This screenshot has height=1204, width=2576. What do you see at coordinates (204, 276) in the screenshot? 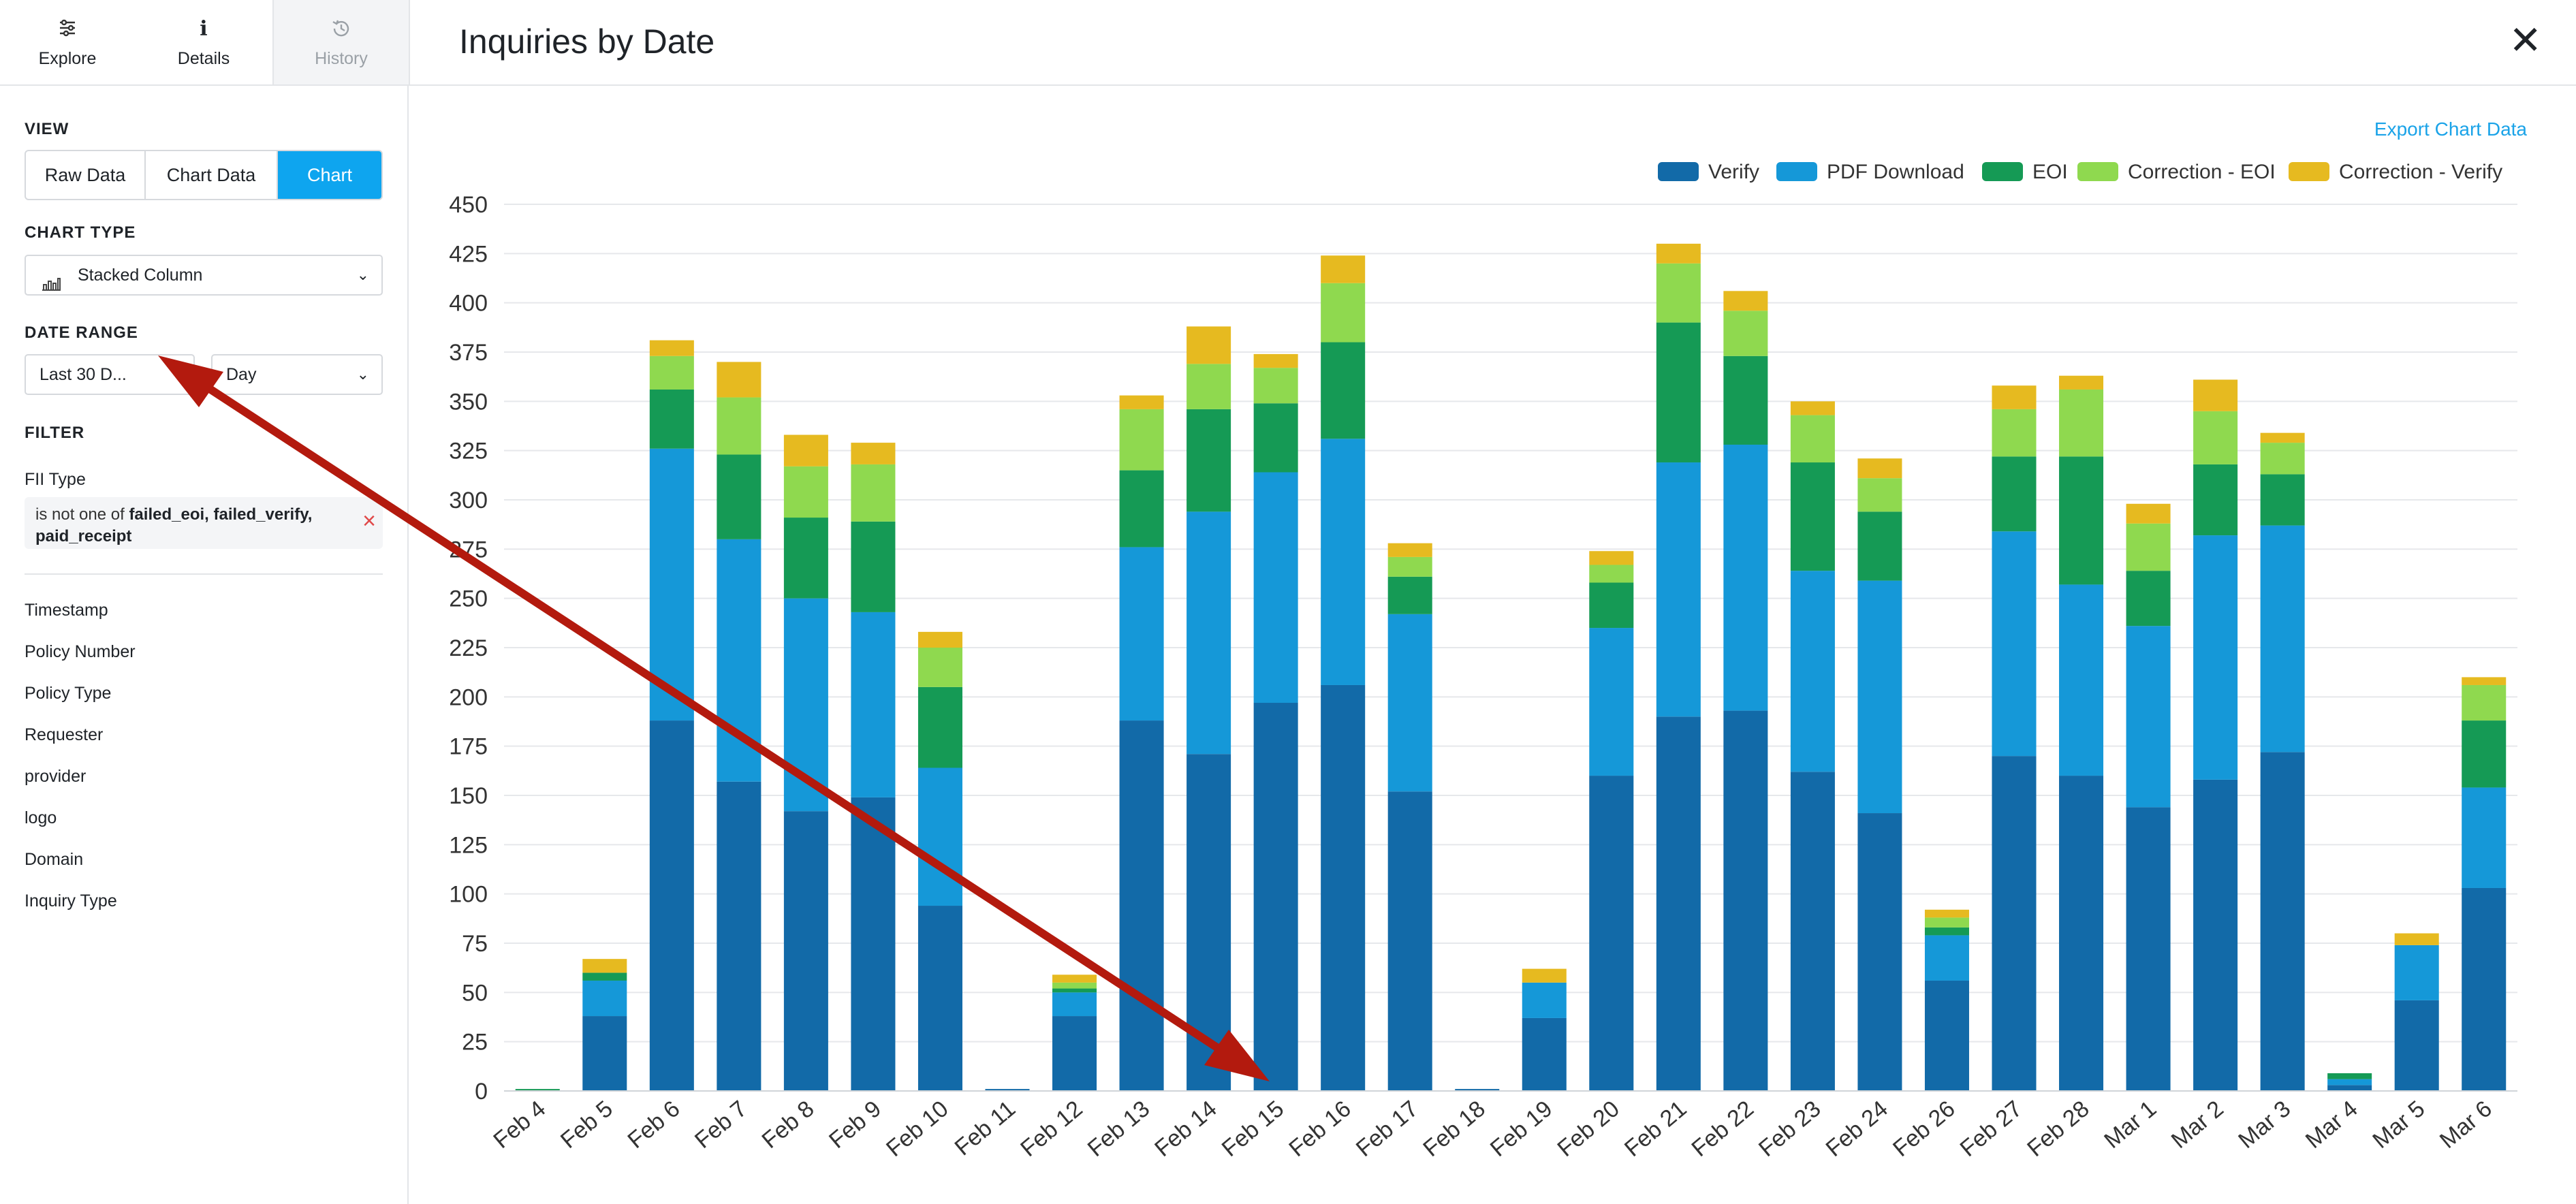
I see `chart-type-select: Stacked Column ⌄` at bounding box center [204, 276].